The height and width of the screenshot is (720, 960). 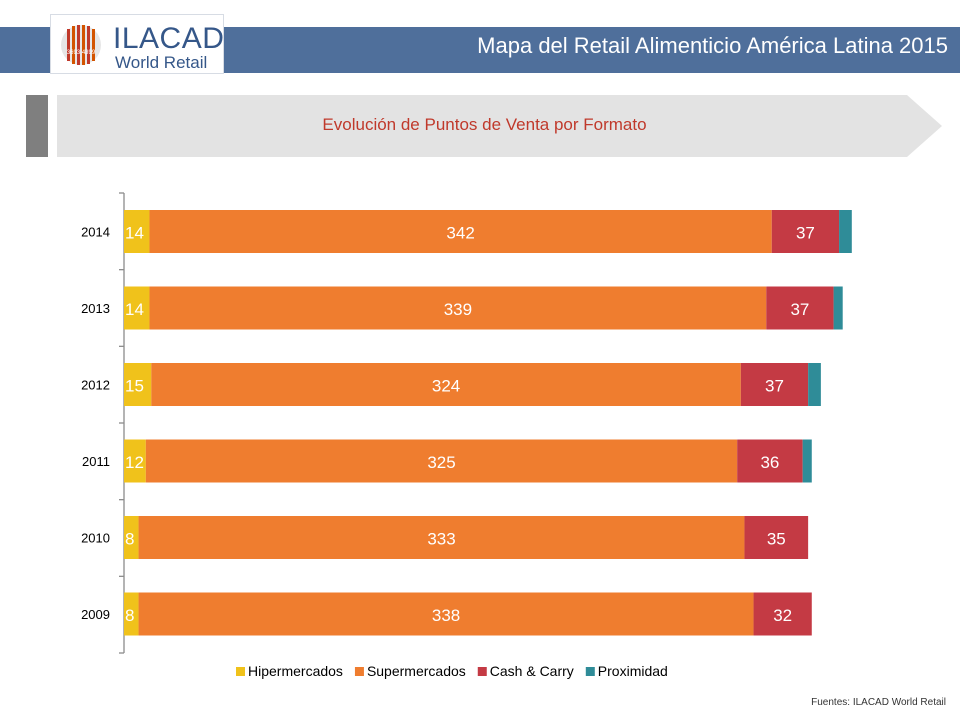 I want to click on category-label: 2013, so click(x=95, y=308).